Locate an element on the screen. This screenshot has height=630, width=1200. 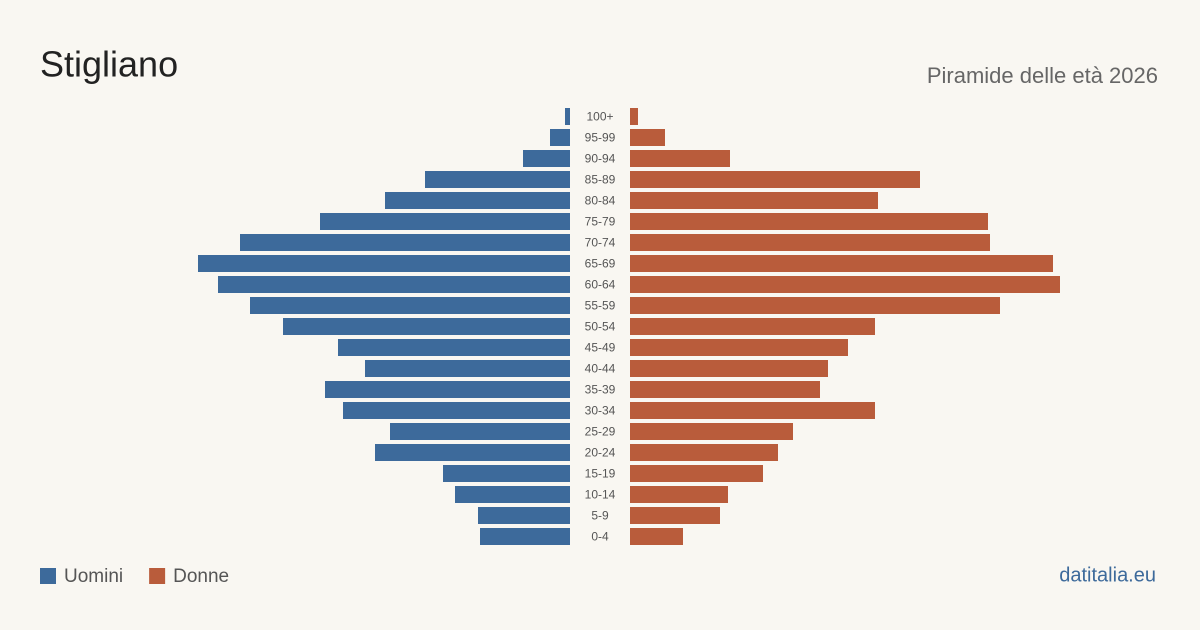
source-link: datitalia.eu is located at coordinates (1107, 575).